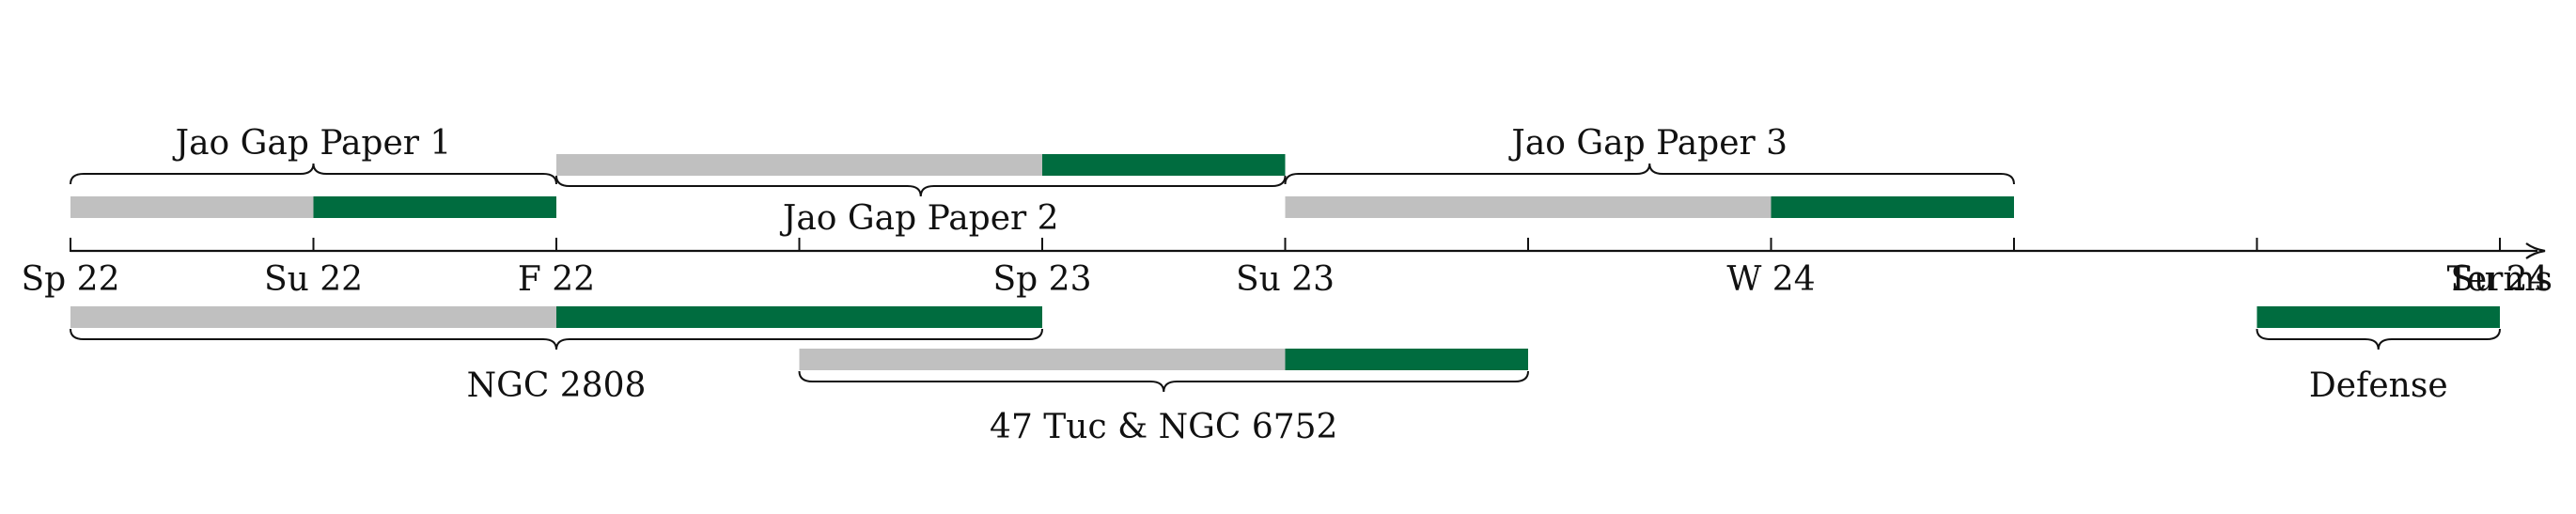 The image size is (2576, 514). I want to click on axis-arrow-icon, so click(2535, 251).